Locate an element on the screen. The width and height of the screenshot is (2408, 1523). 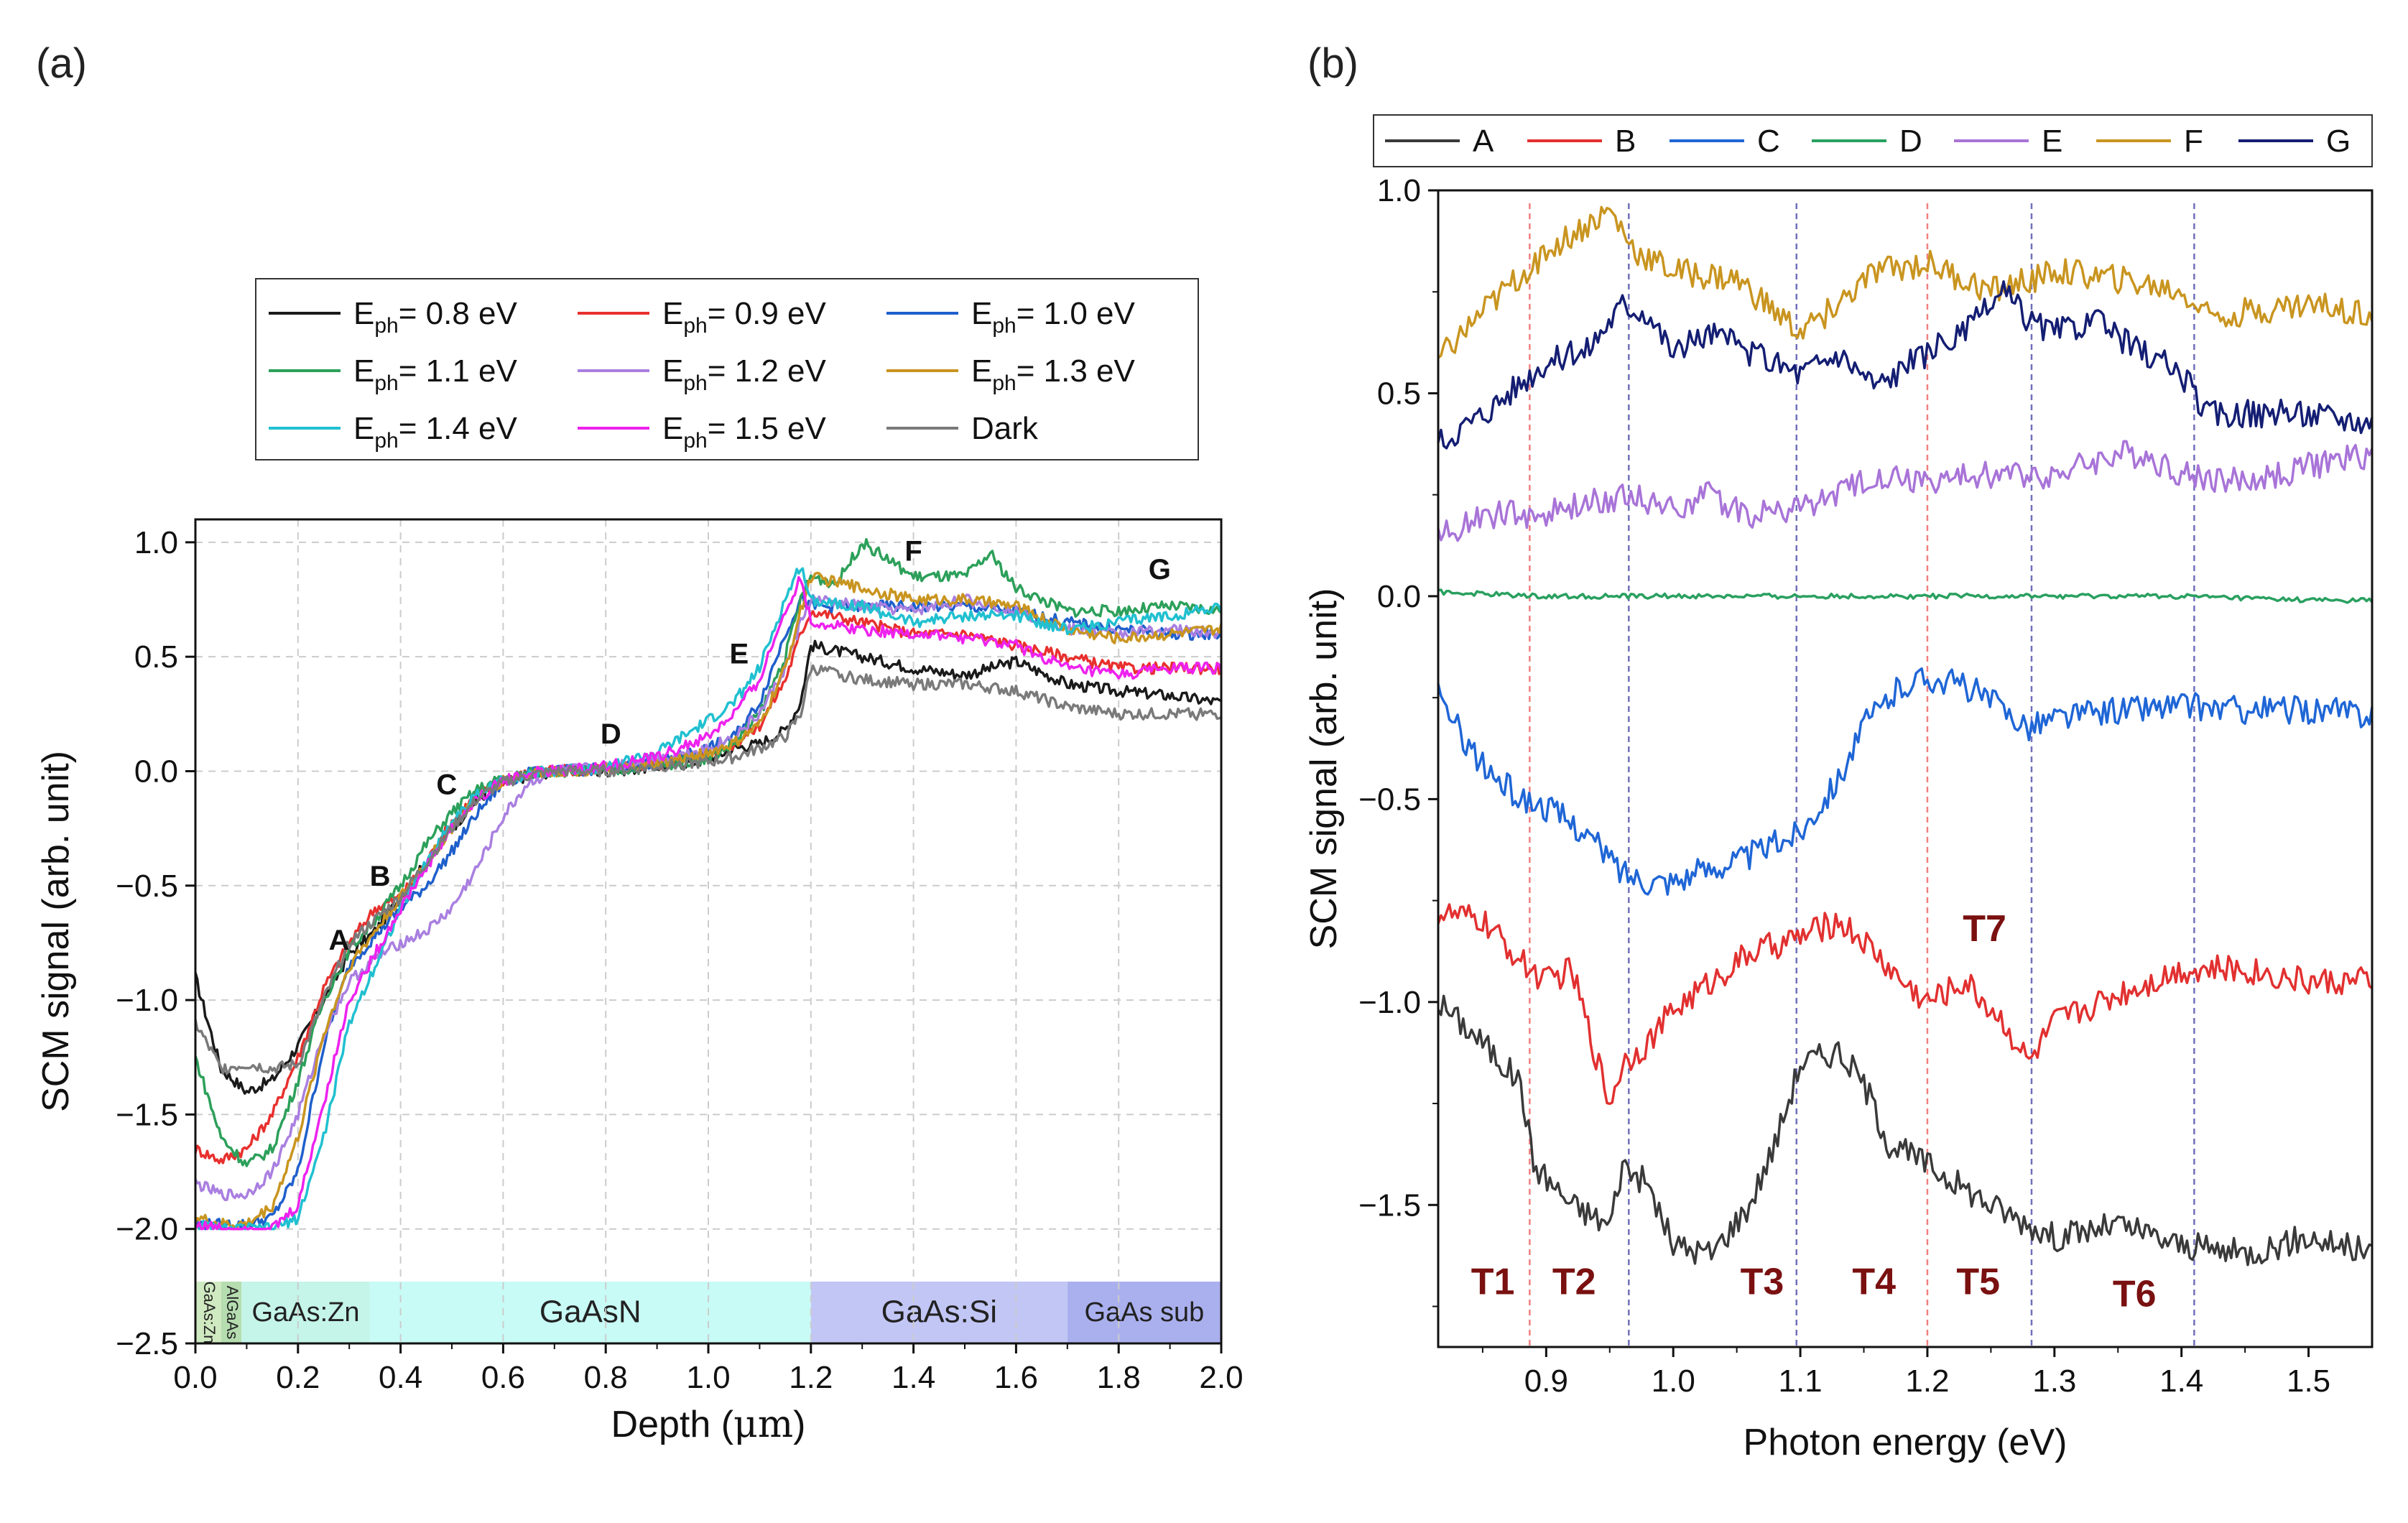
y-tick-label-a: −1.5 is located at coordinates (147, 1114).